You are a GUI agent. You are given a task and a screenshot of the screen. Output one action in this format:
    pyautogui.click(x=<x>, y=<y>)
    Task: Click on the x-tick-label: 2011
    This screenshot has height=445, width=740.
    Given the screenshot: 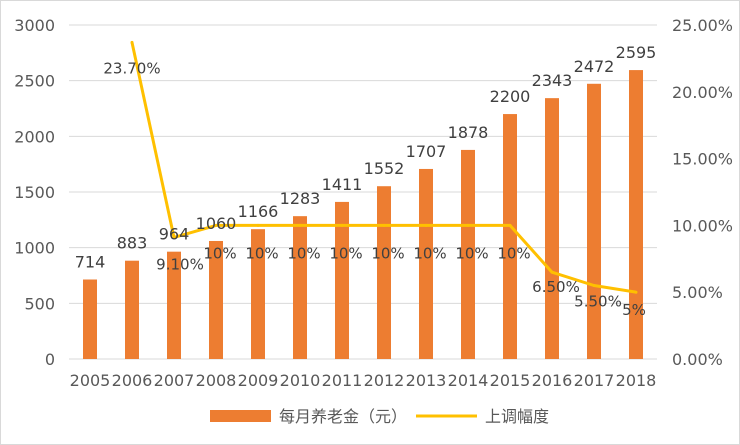 What is the action you would take?
    pyautogui.click(x=342, y=380)
    